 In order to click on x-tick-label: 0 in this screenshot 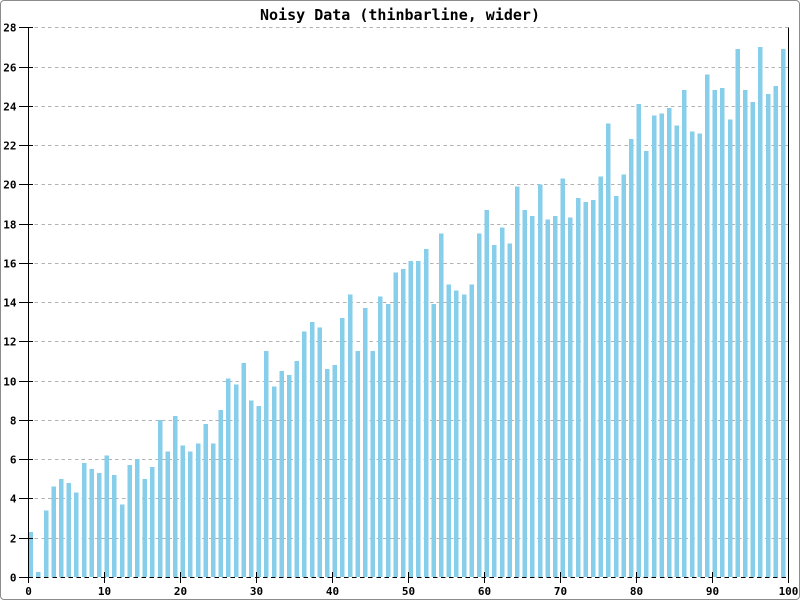, I will do `click(28, 591)`.